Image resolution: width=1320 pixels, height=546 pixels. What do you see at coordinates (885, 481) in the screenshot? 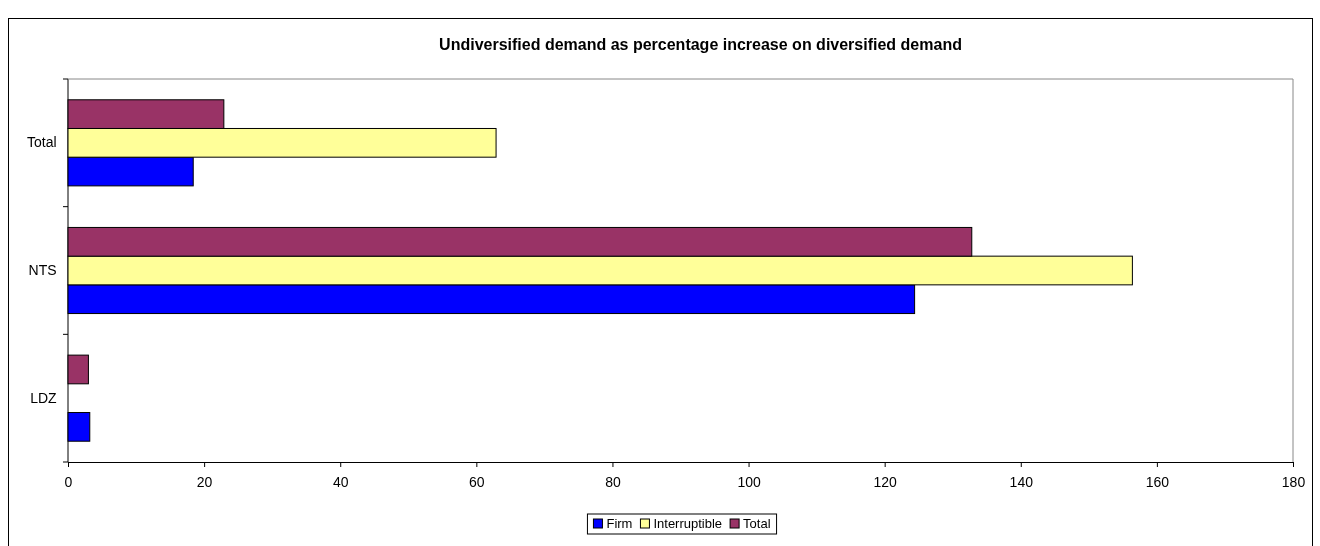
I see `x-tick-label: 120` at bounding box center [885, 481].